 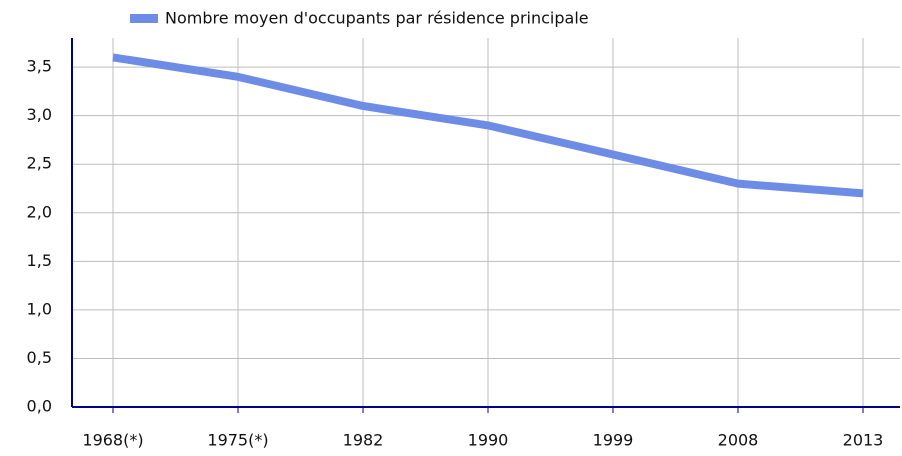 What do you see at coordinates (39, 308) in the screenshot?
I see `y-tick-label: 1,0` at bounding box center [39, 308].